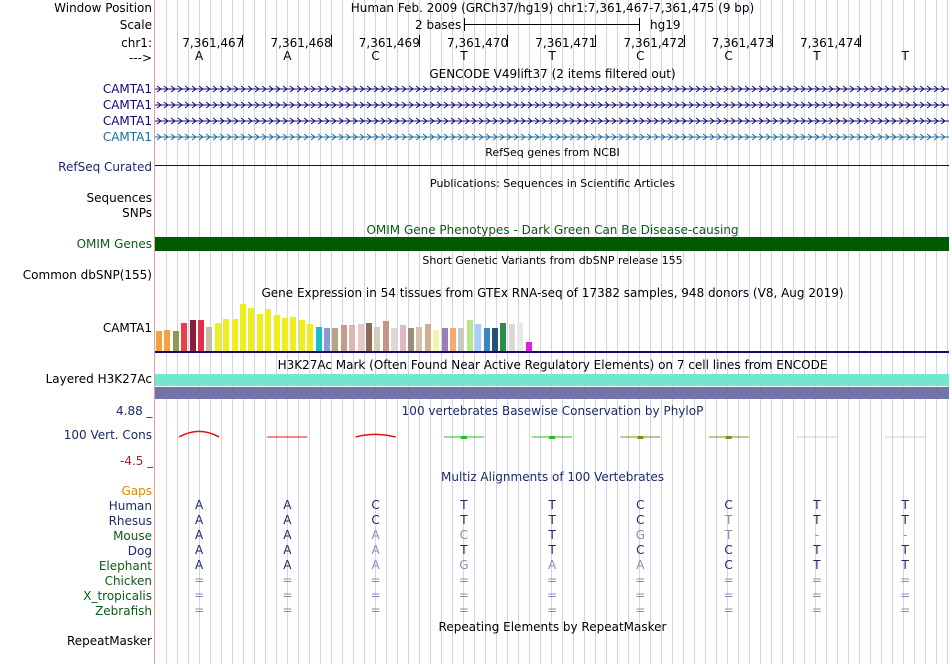 Image resolution: width=950 pixels, height=664 pixels. I want to click on refseq-gene-line, so click(552, 165).